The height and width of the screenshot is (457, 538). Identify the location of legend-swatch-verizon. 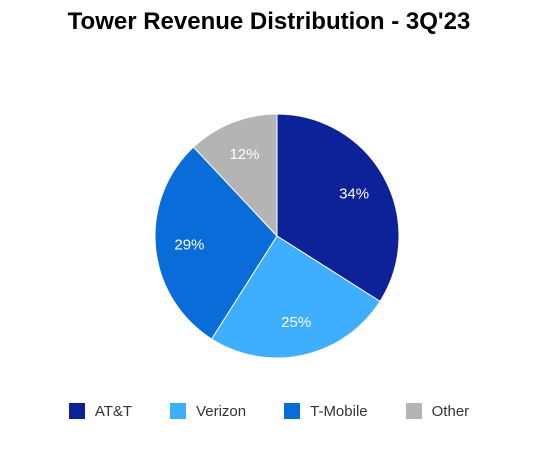
(178, 411).